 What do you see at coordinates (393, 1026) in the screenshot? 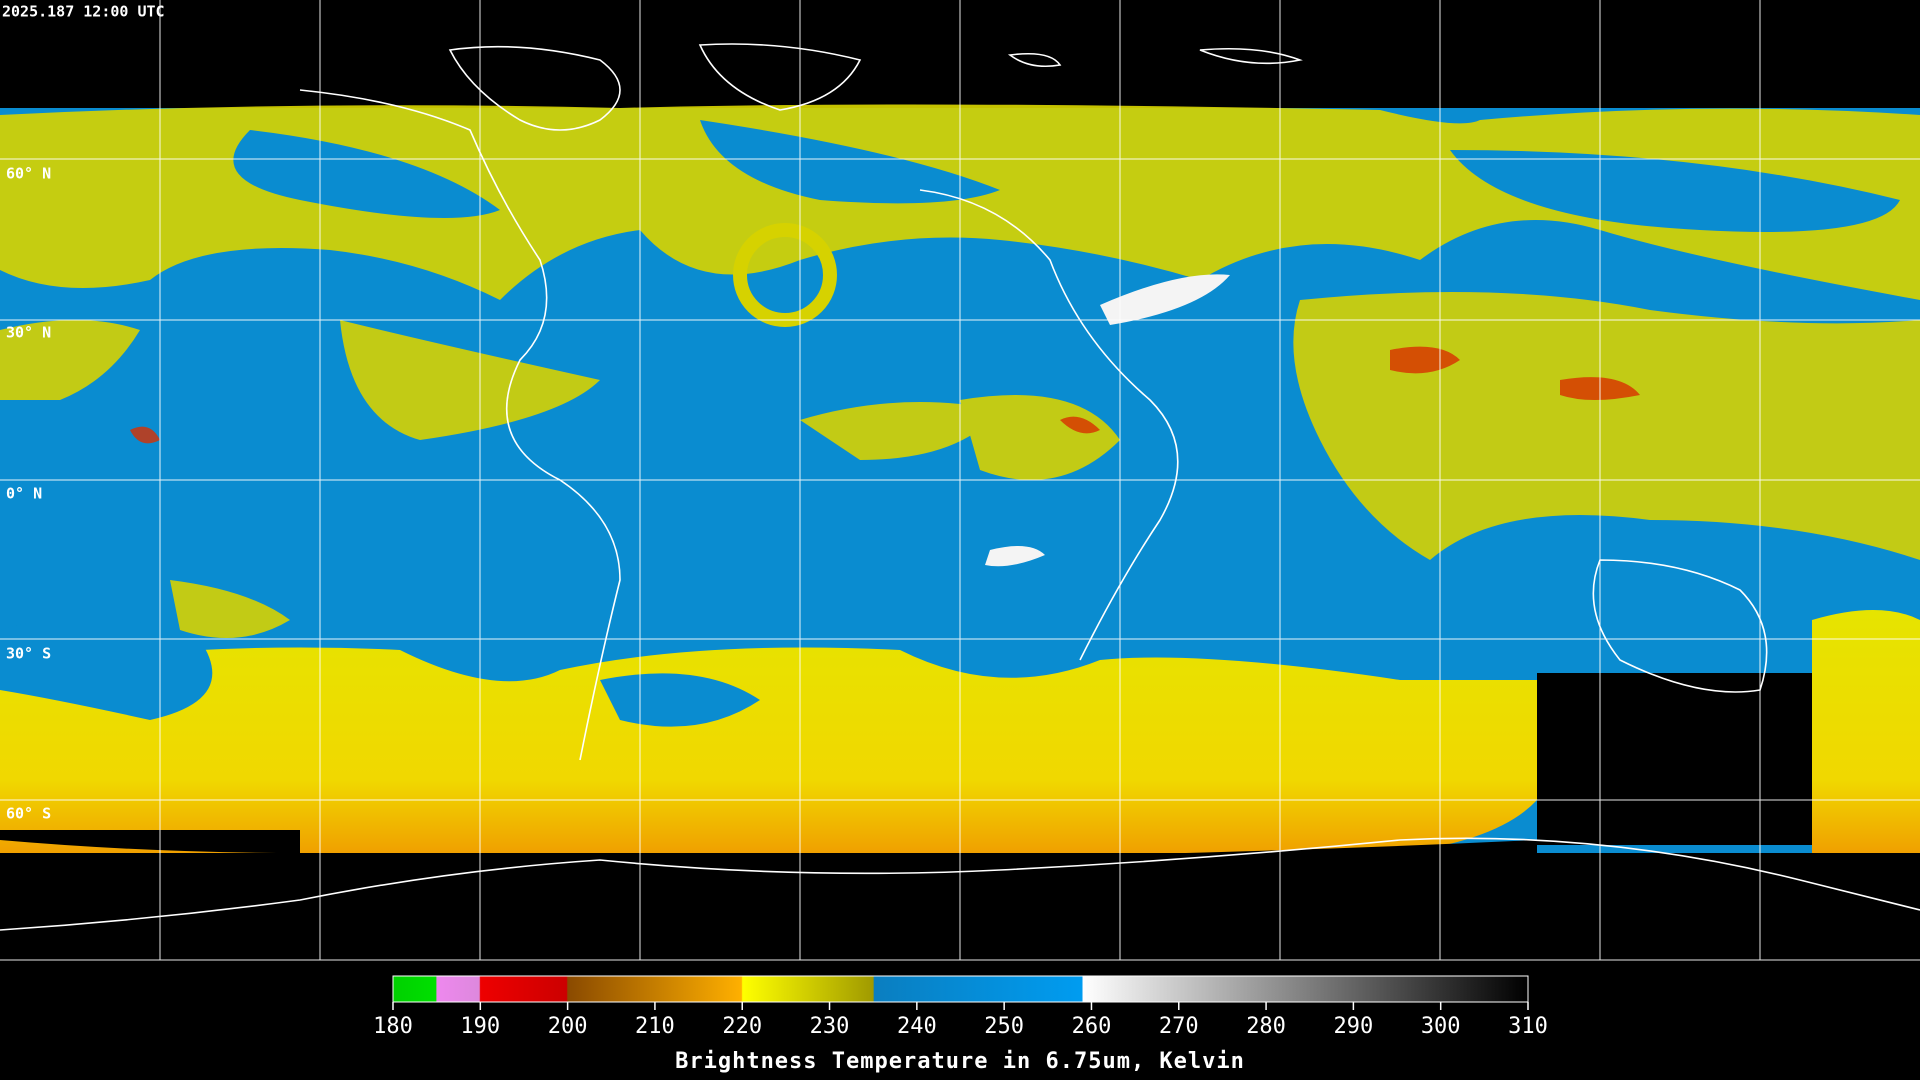
I see `tick-label: 180` at bounding box center [393, 1026].